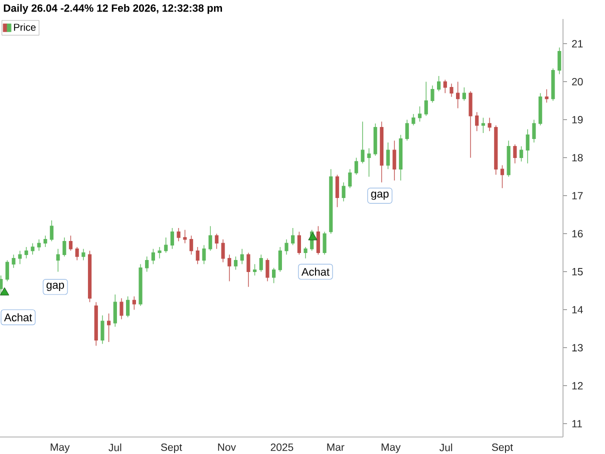  Describe the element at coordinates (577, 424) in the screenshot. I see `y-tick-label: 11` at that location.